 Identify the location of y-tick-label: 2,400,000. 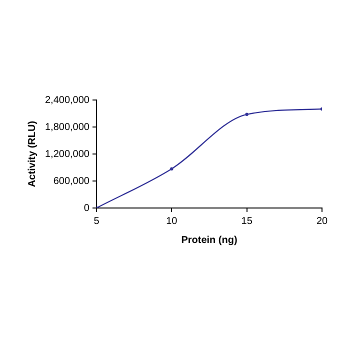
(67, 100).